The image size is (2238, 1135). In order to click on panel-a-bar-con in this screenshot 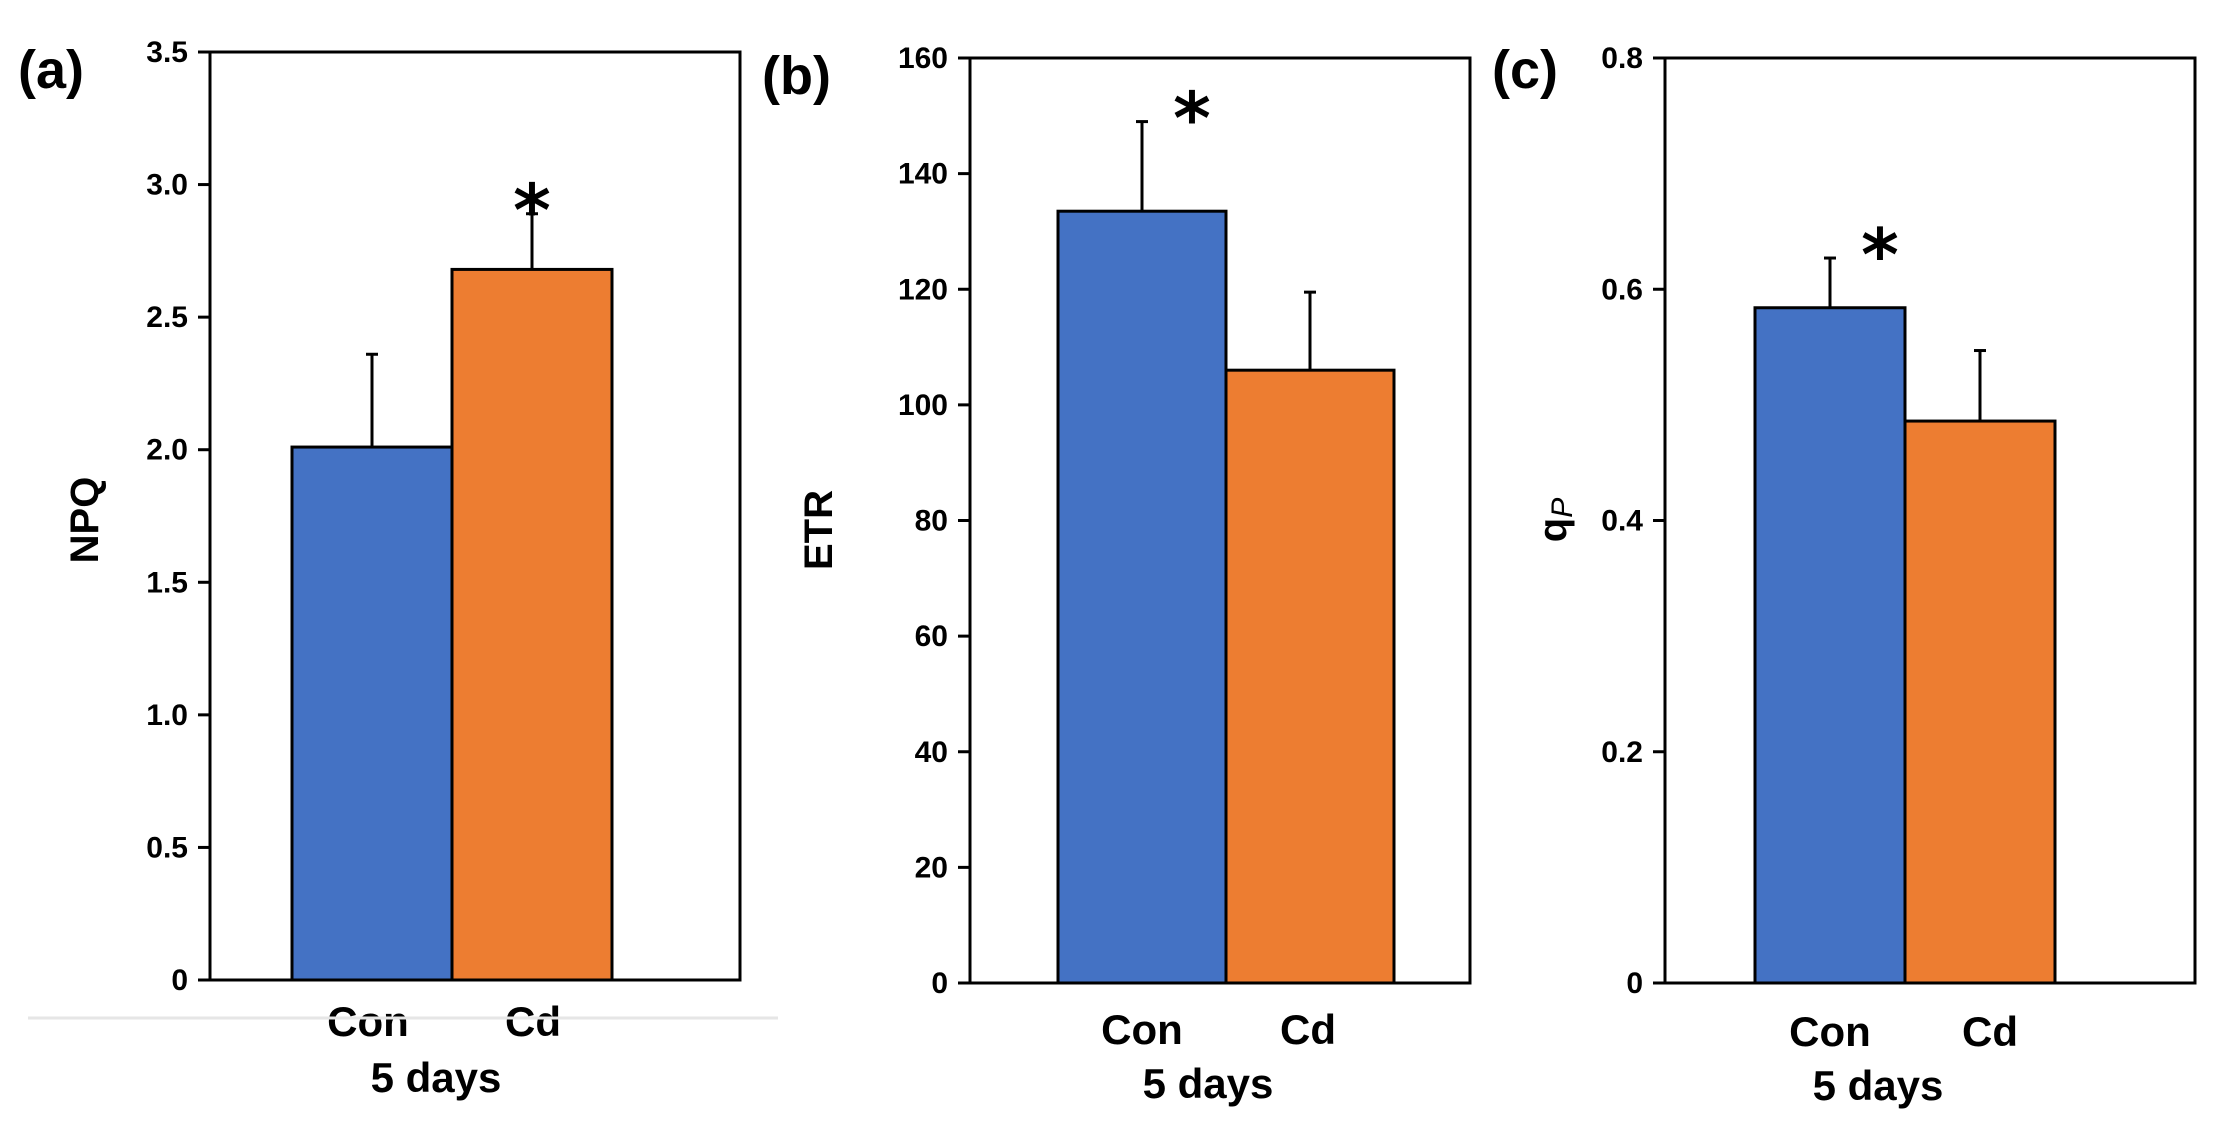, I will do `click(372, 713)`.